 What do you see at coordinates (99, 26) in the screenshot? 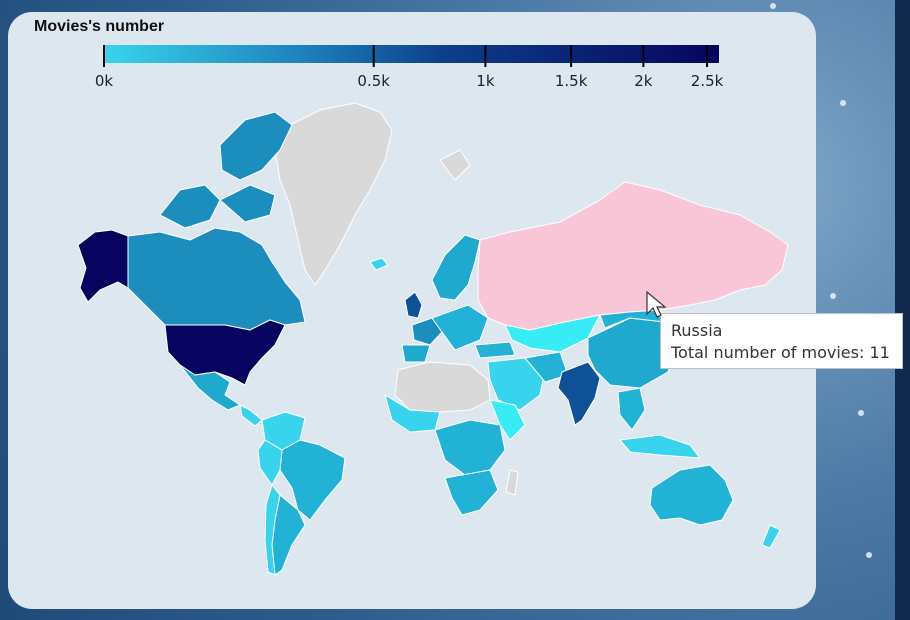
I see `legend-title: Movies's number` at bounding box center [99, 26].